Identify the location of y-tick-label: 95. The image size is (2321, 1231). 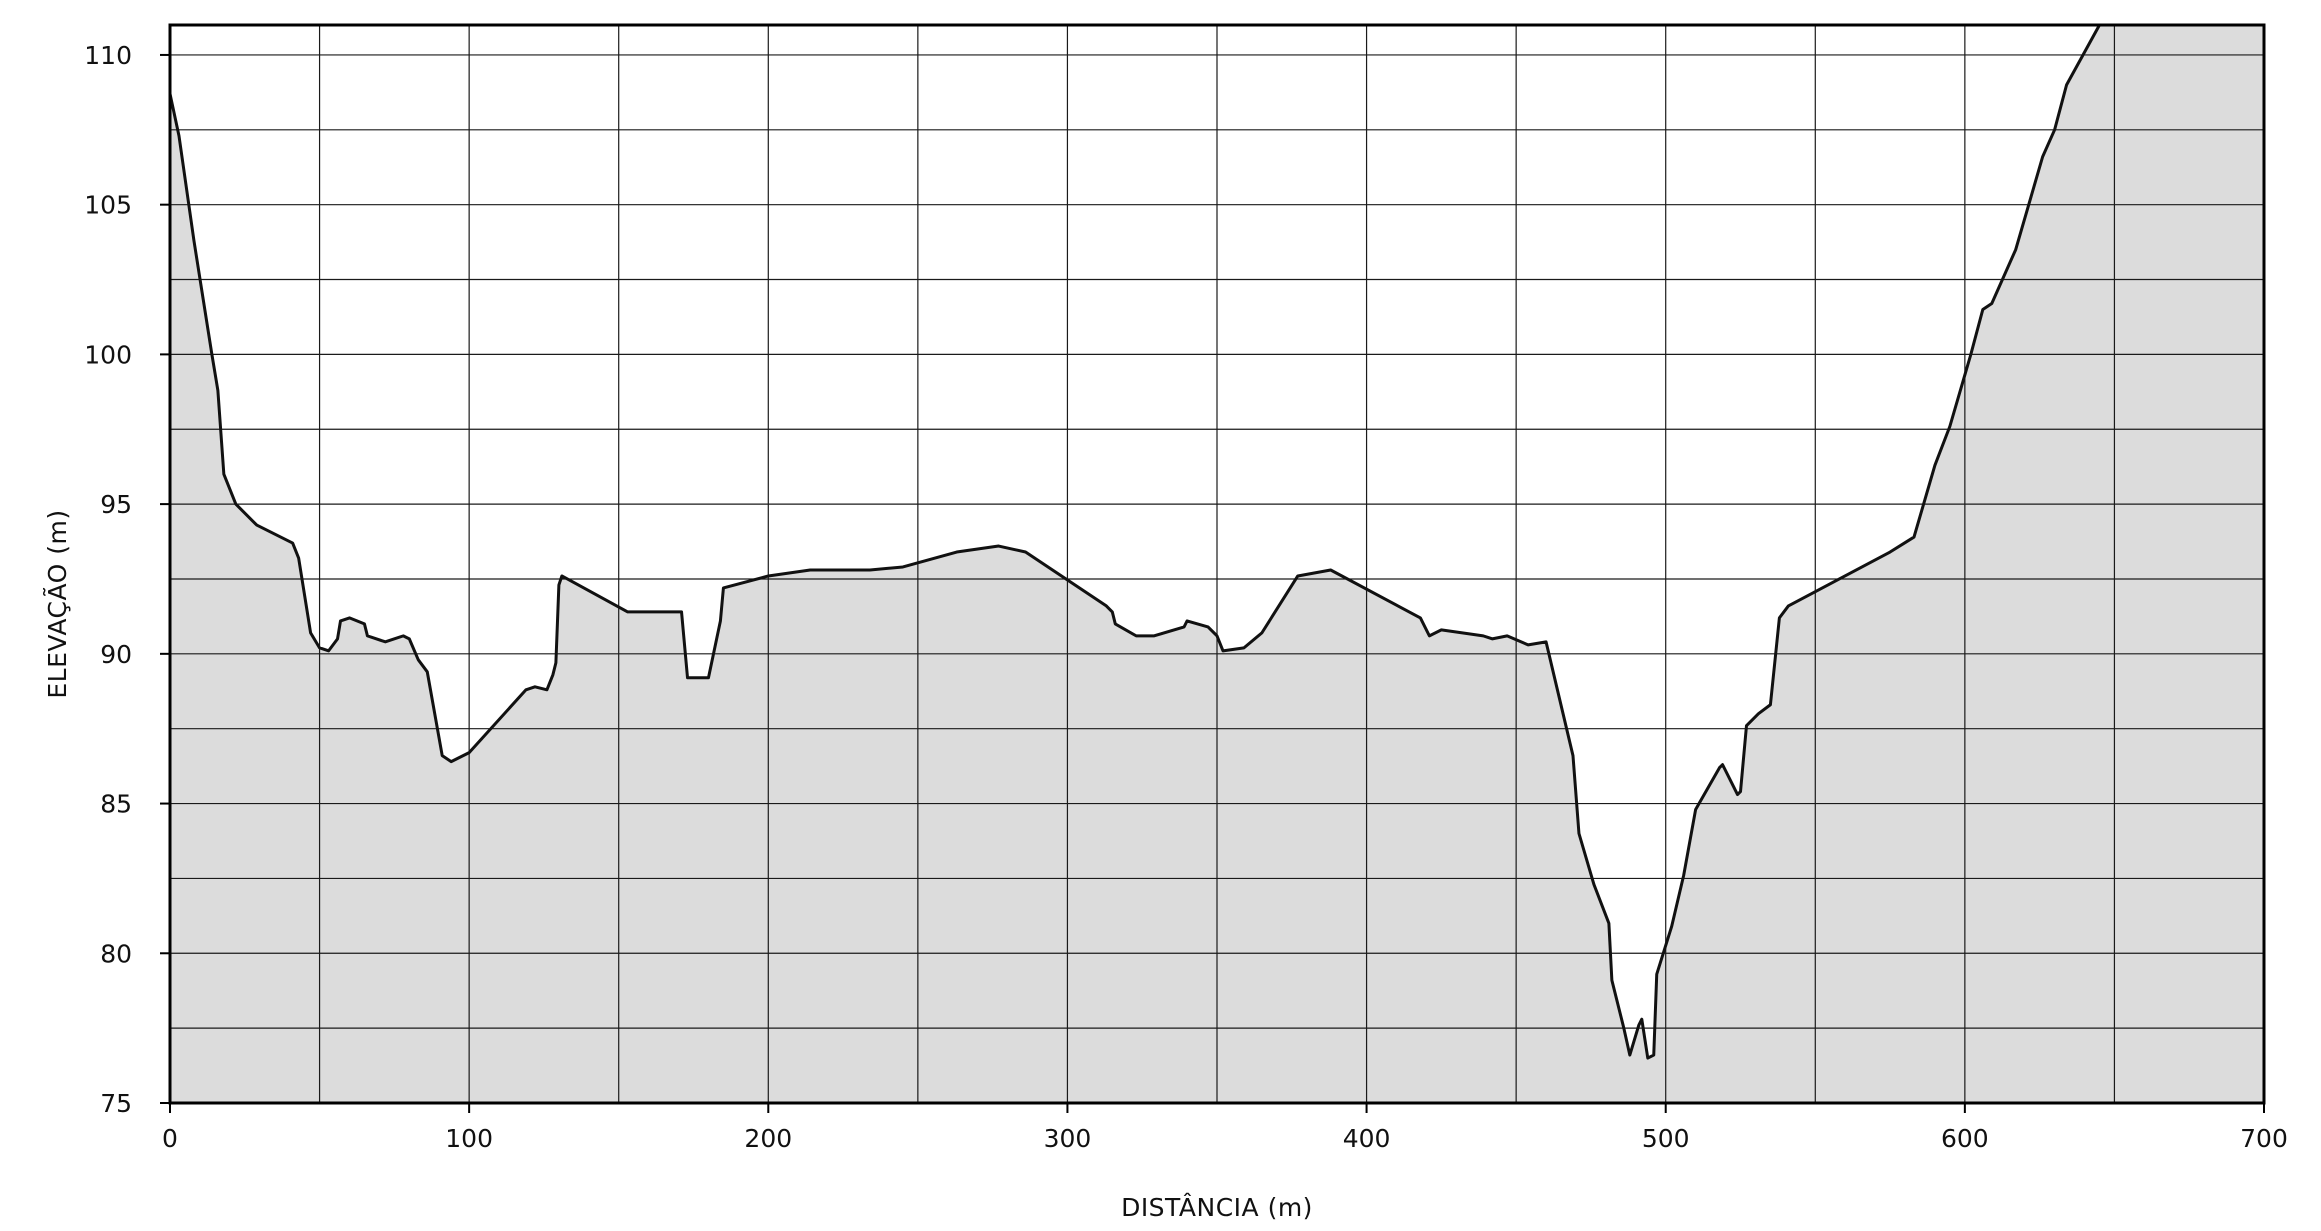
(116, 504).